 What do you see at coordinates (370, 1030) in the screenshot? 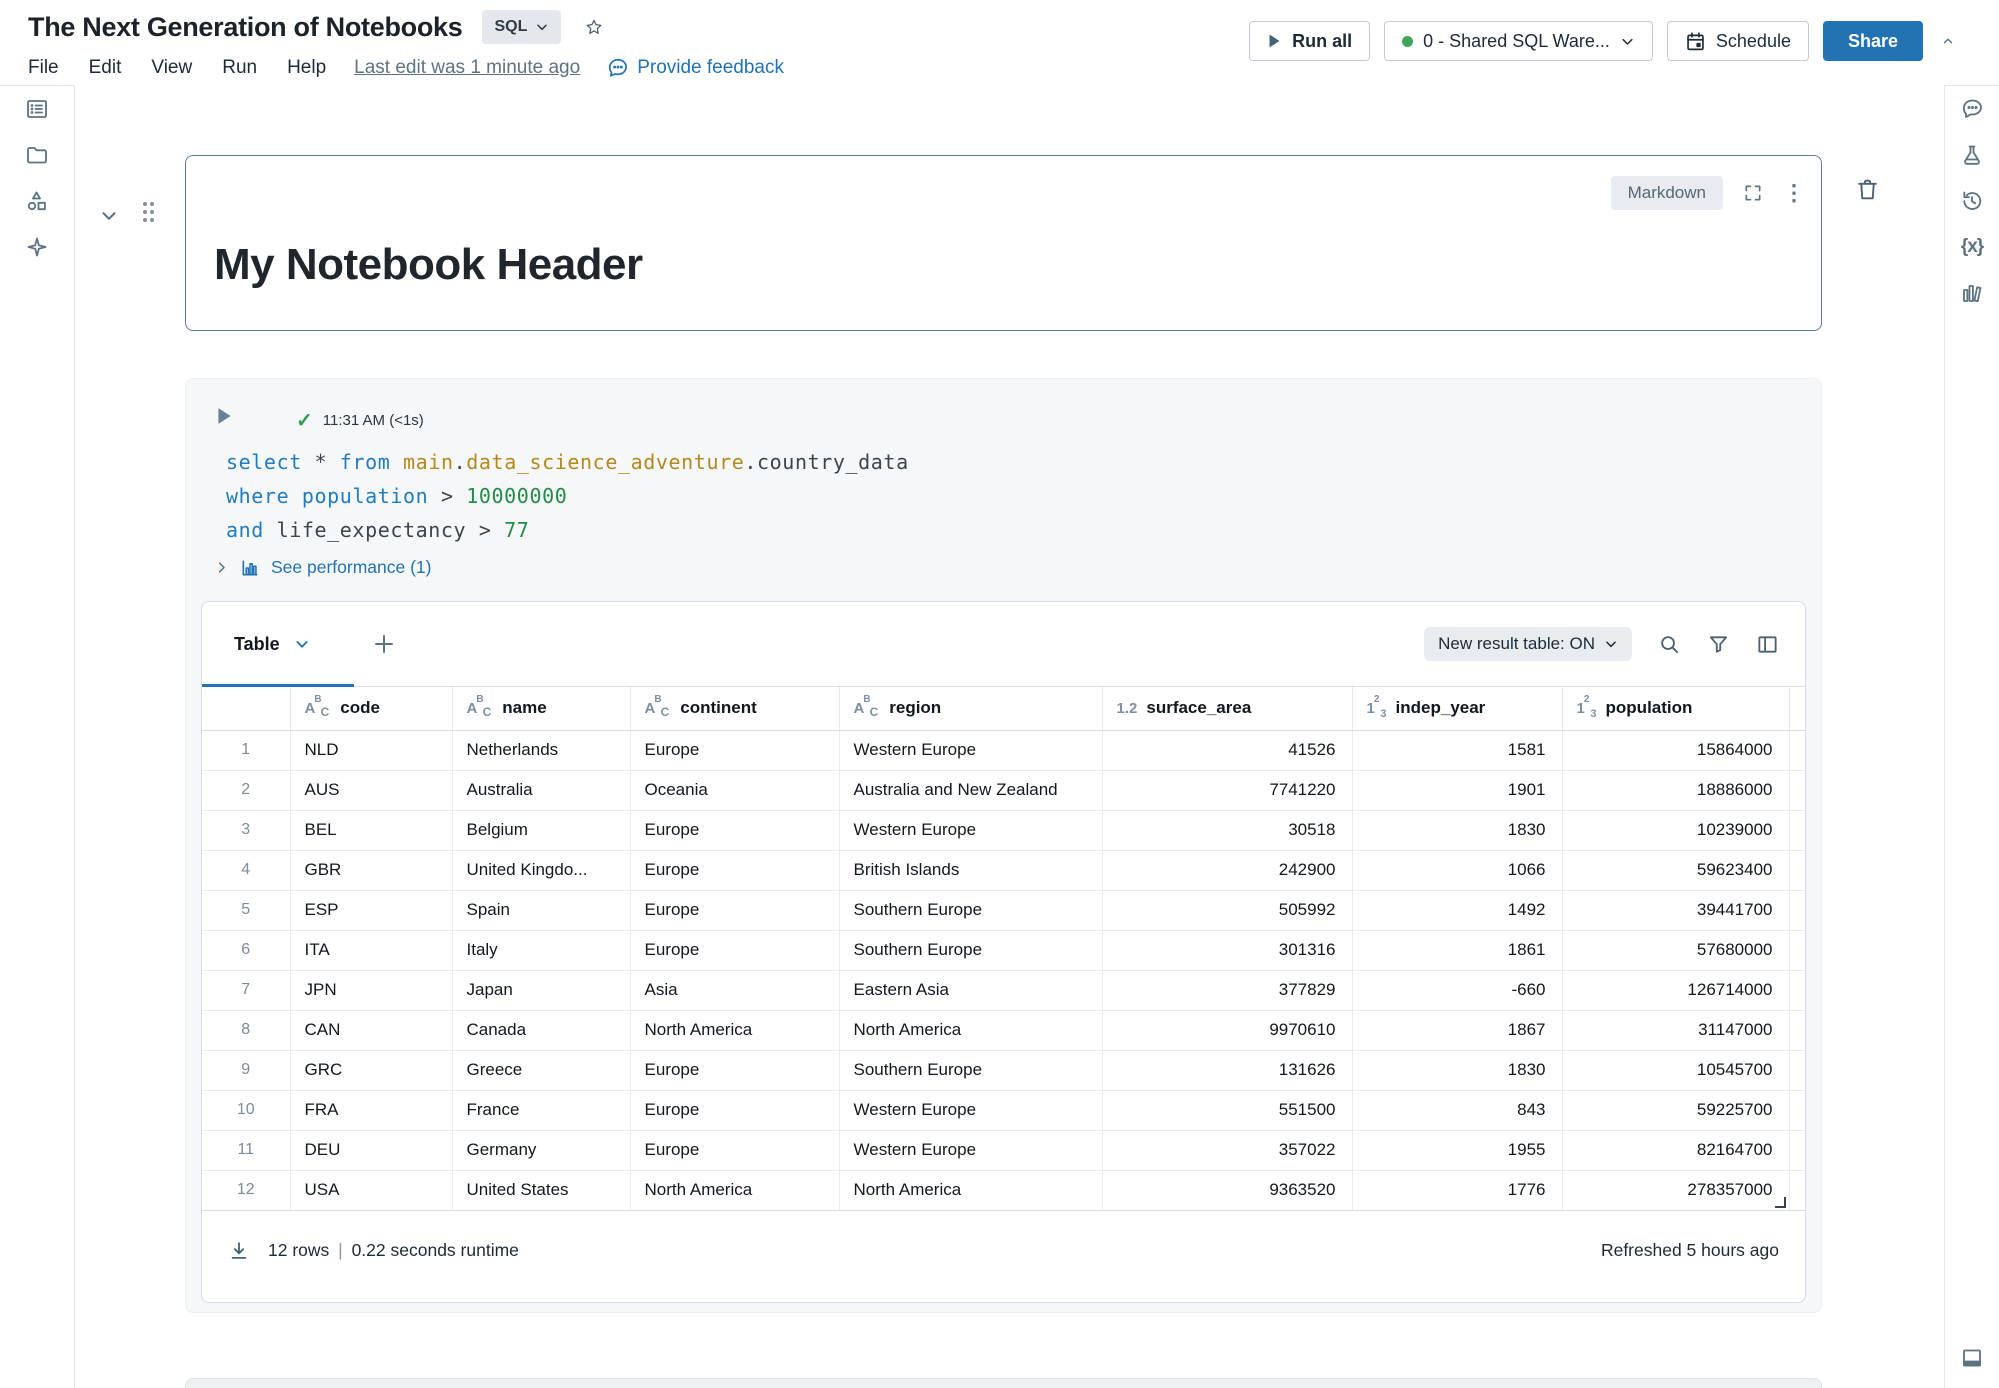
I see `cell-code: CAN` at bounding box center [370, 1030].